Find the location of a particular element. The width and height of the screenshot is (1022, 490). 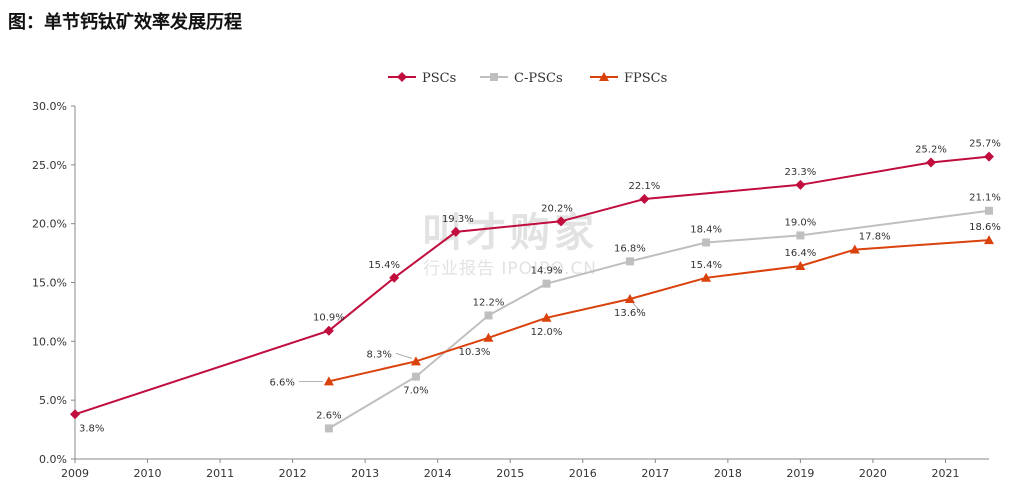

x-tick-label: 2020 is located at coordinates (873, 473).